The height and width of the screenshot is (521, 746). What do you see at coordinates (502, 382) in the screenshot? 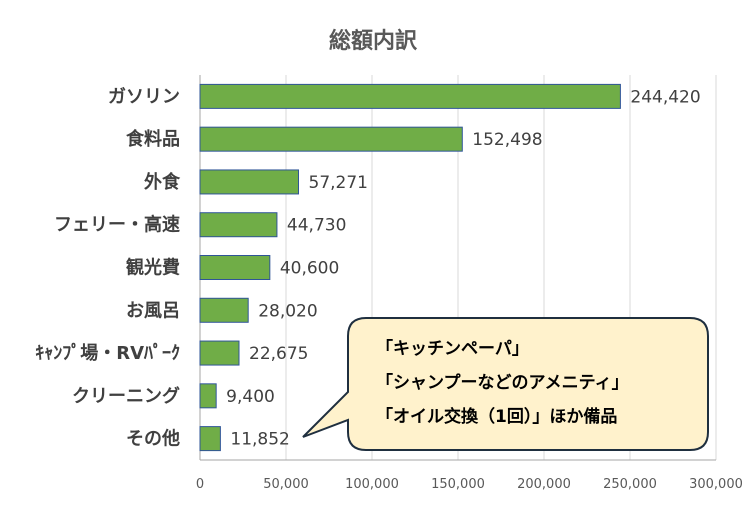
I see `callout-line-2: 「シャンプーなどのアメニティ」` at bounding box center [502, 382].